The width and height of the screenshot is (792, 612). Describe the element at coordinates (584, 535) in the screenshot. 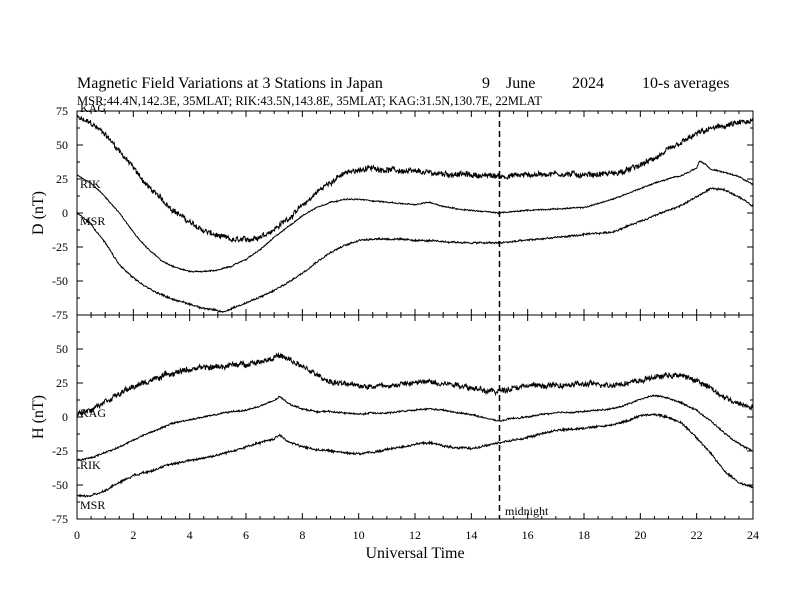

I see `x-tick-label: 18` at that location.